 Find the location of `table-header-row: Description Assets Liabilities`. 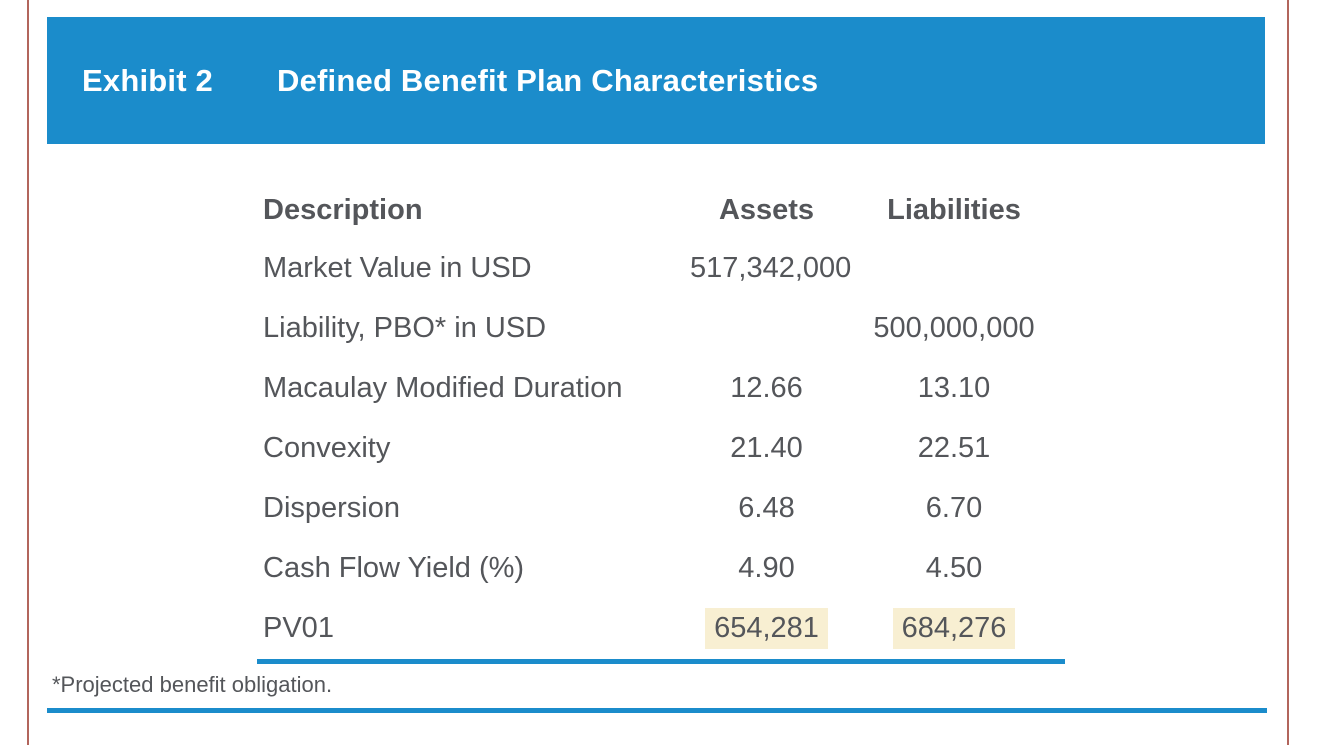

table-header-row: Description Assets Liabilities is located at coordinates (661, 210).